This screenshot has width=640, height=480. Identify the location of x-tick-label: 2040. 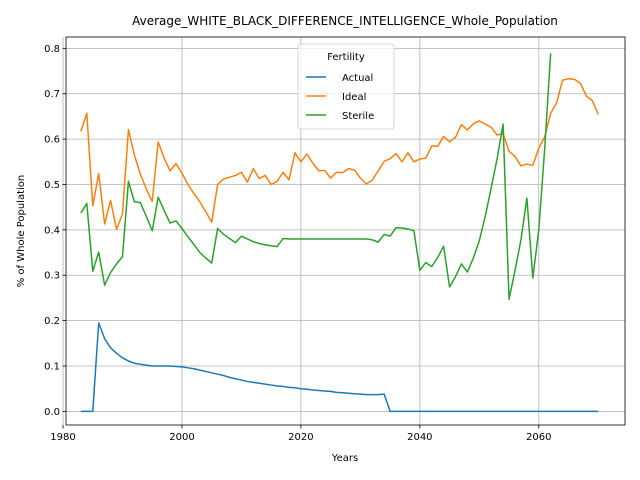
(419, 437).